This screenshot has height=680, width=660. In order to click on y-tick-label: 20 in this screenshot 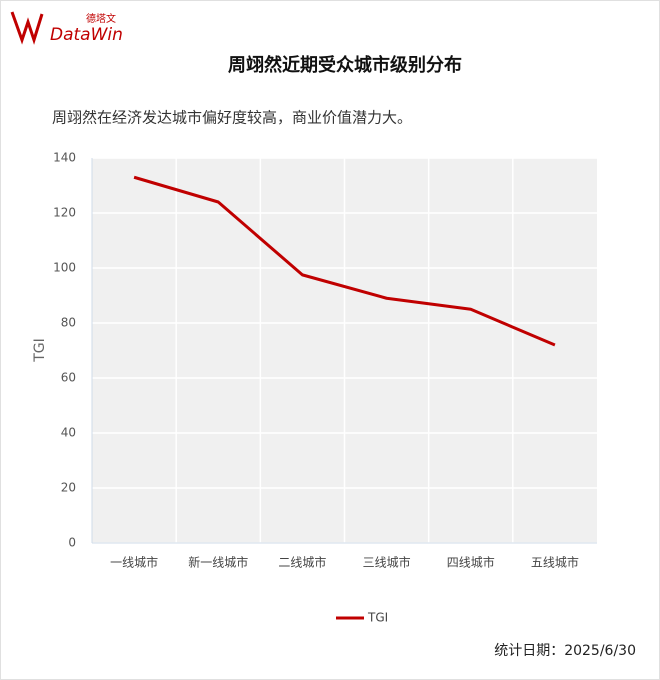, I will do `click(68, 488)`.